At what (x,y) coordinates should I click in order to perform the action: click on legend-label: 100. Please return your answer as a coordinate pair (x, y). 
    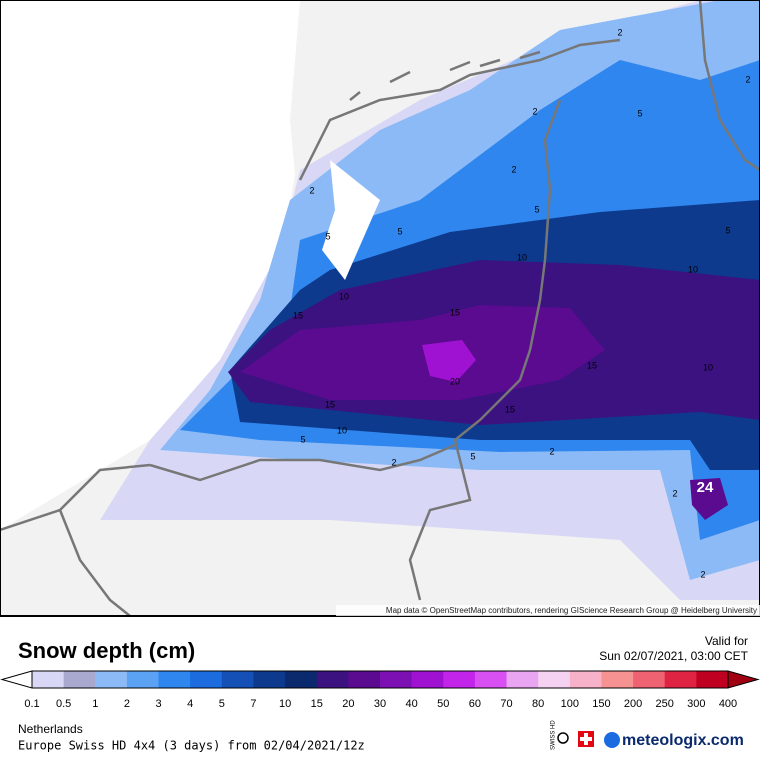
    Looking at the image, I should click on (570, 704).